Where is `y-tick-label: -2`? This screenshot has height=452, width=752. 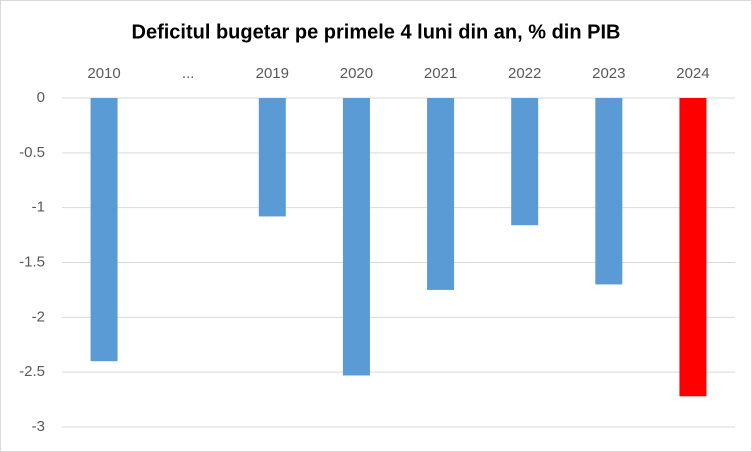
y-tick-label: -2 is located at coordinates (38, 316).